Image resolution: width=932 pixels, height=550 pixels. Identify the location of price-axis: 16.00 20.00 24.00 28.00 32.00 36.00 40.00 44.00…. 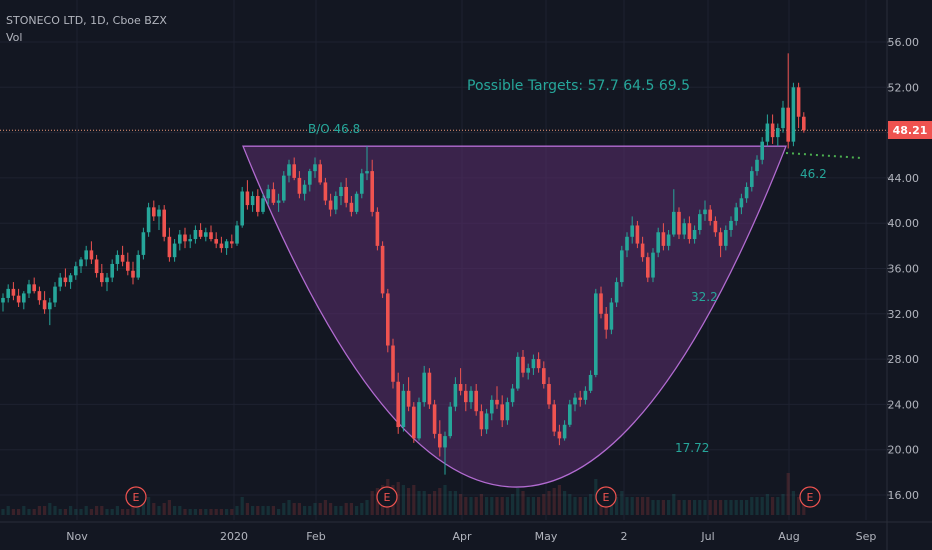
(903, 275).